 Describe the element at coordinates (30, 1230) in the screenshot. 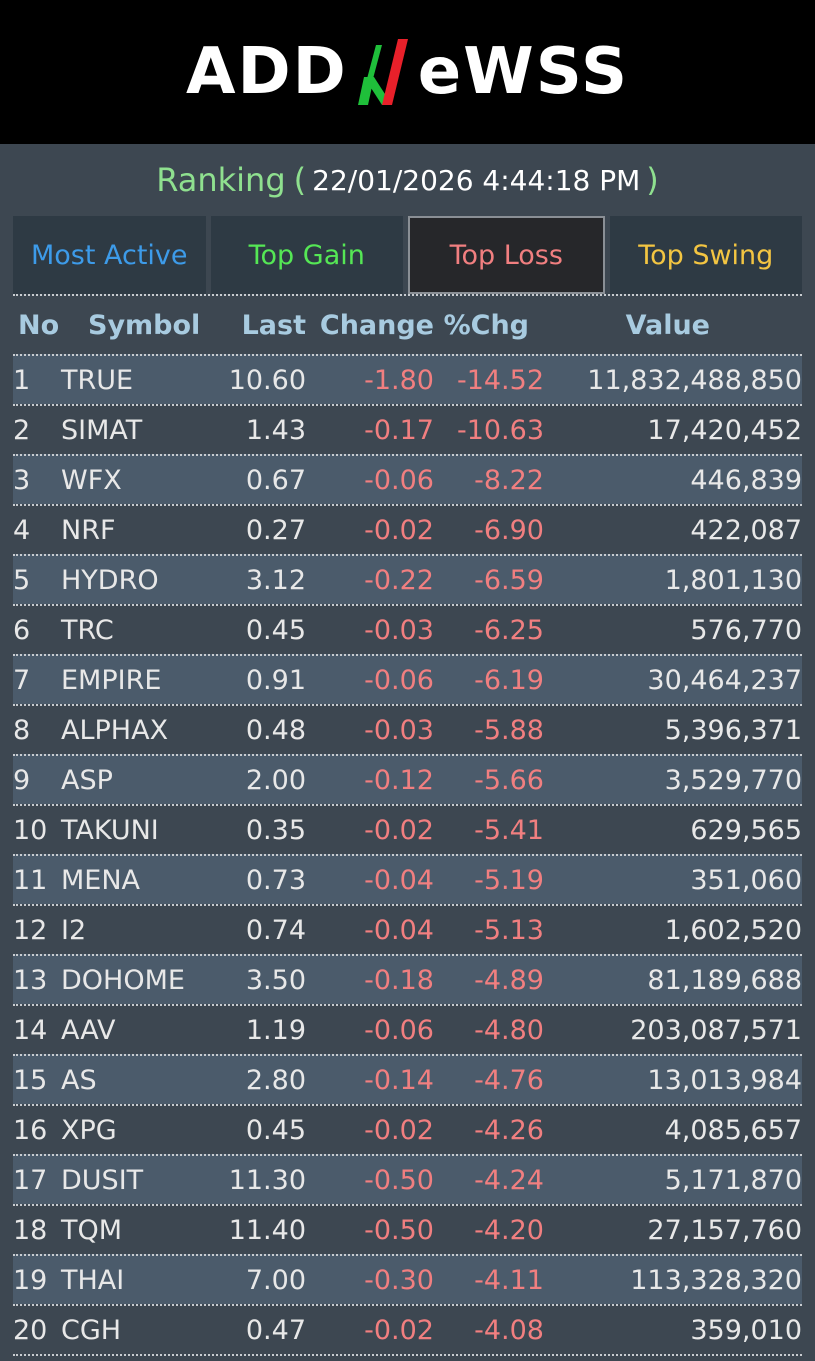

I see `row-no: 18` at that location.